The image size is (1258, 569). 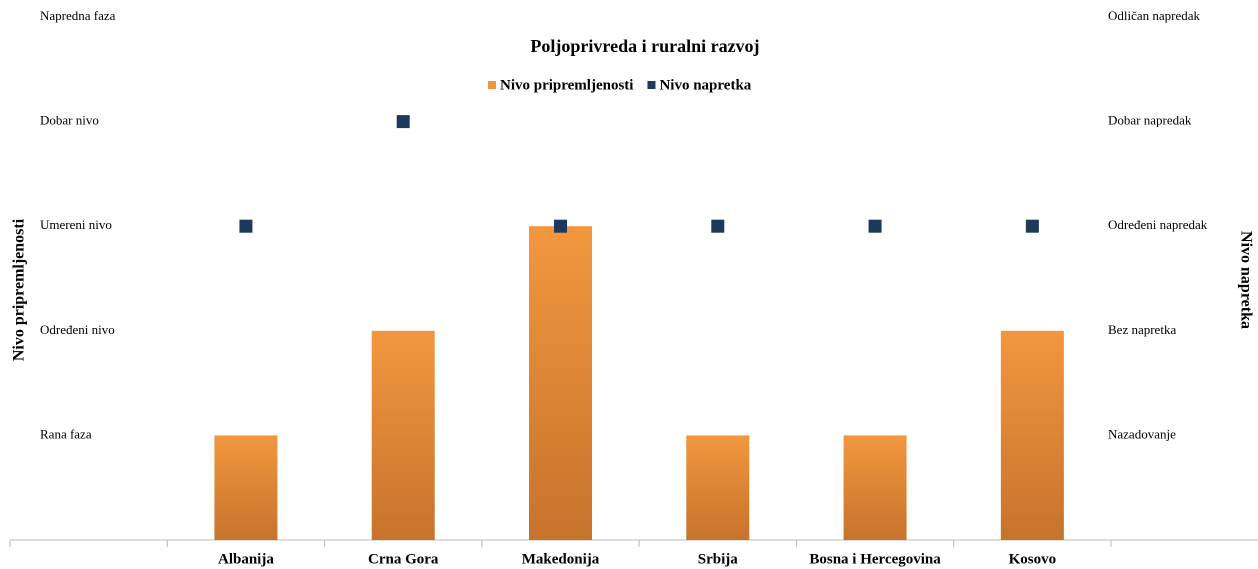 I want to click on y2-tick-label: Bez napretka, so click(x=1142, y=329).